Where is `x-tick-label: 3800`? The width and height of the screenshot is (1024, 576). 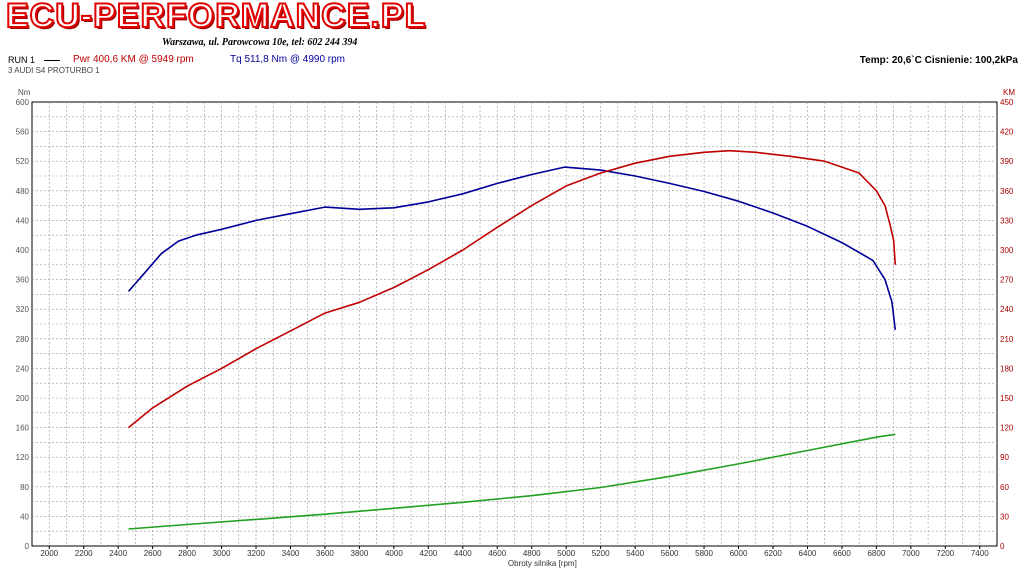 x-tick-label: 3800 is located at coordinates (360, 553).